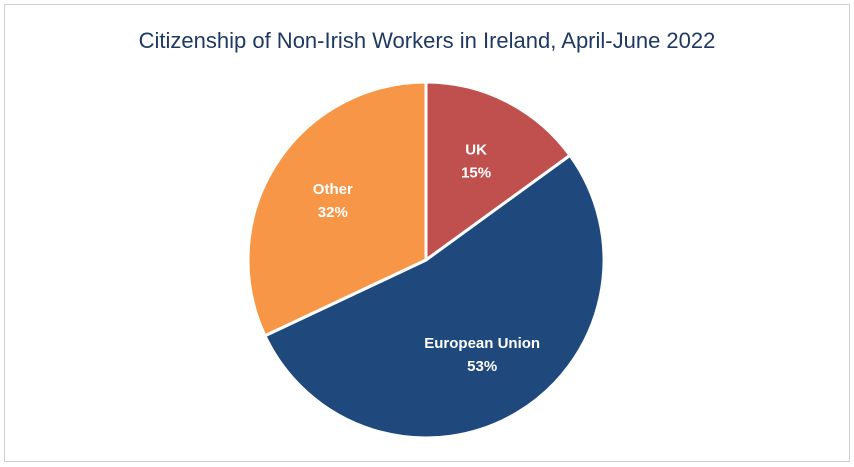 This screenshot has height=467, width=854. I want to click on slice-label: UK, so click(476, 150).